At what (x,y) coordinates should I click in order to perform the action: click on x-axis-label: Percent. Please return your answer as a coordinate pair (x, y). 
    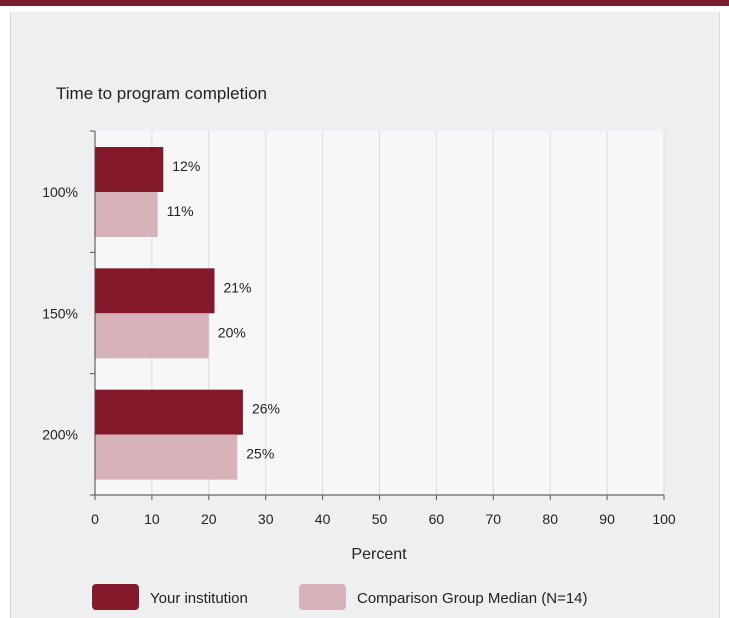
    Looking at the image, I should click on (379, 554).